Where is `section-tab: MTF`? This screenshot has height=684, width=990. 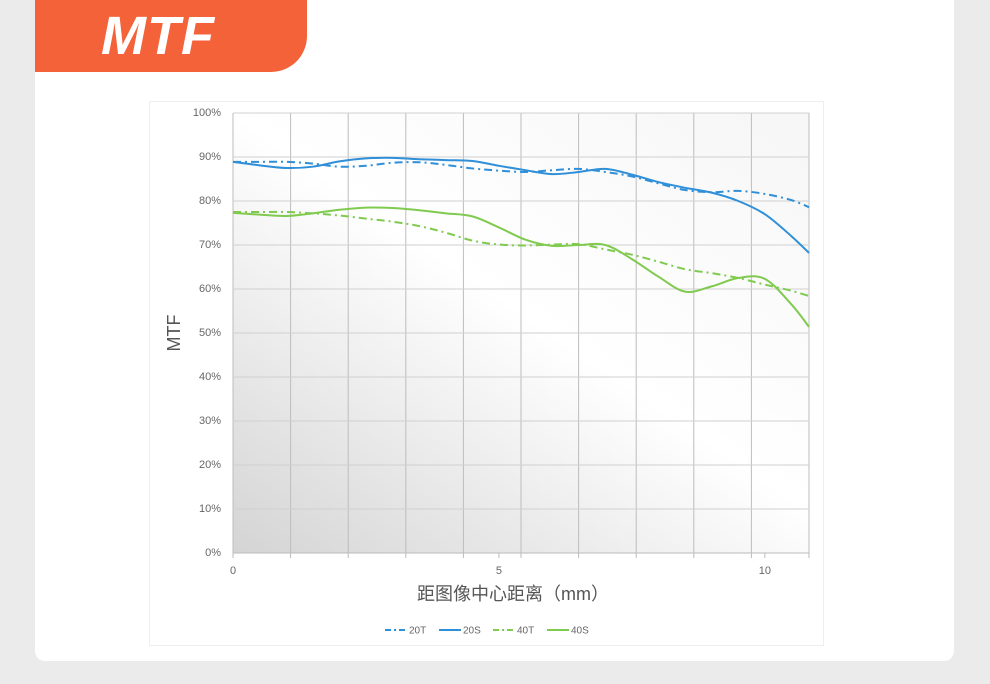 section-tab: MTF is located at coordinates (171, 36).